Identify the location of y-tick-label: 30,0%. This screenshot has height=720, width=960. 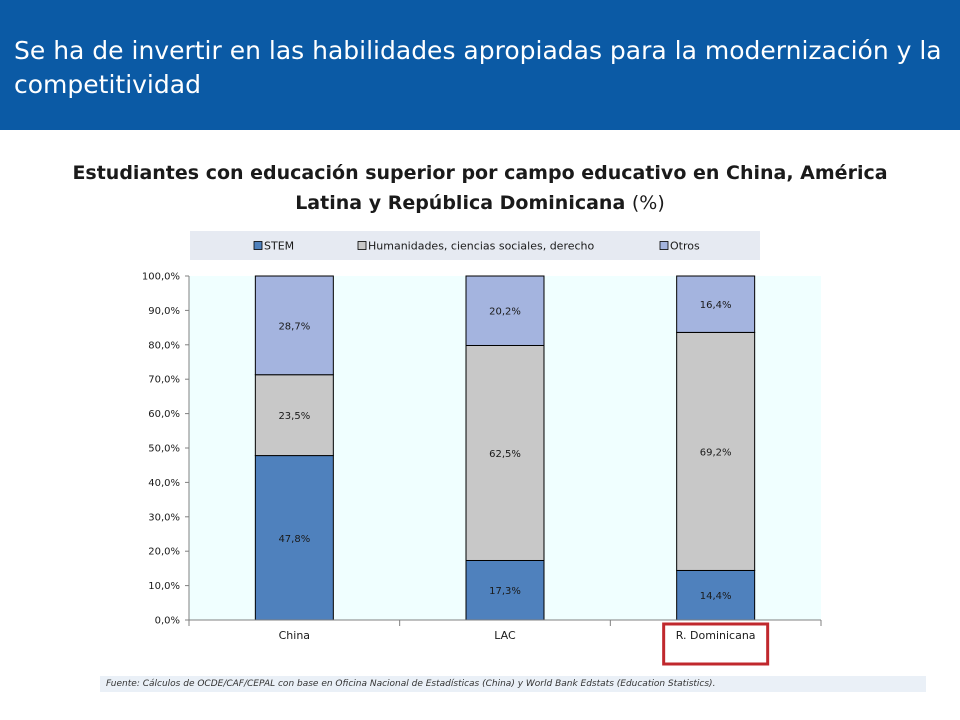
(164, 517).